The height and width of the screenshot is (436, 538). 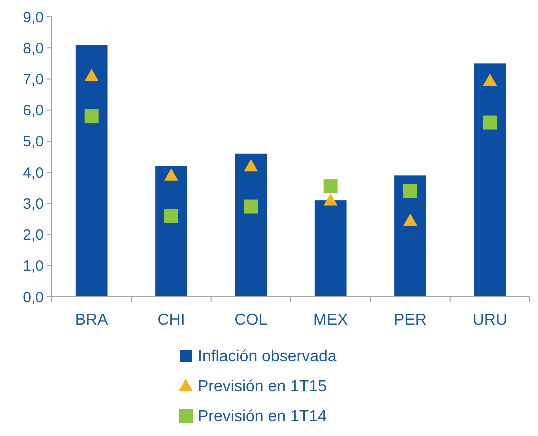 I want to click on y-tick-label: 7,0, so click(x=33, y=79).